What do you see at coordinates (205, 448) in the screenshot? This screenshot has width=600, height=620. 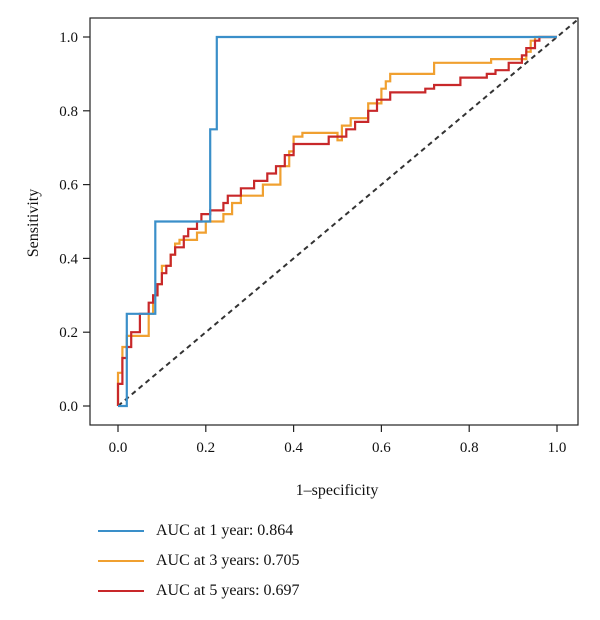 I see `x-tick-label: 0.2` at bounding box center [205, 448].